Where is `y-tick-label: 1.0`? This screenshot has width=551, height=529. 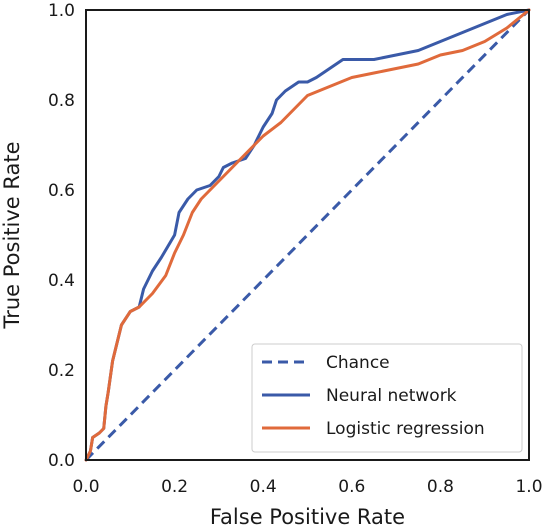
y-tick-label: 1.0 is located at coordinates (61, 11).